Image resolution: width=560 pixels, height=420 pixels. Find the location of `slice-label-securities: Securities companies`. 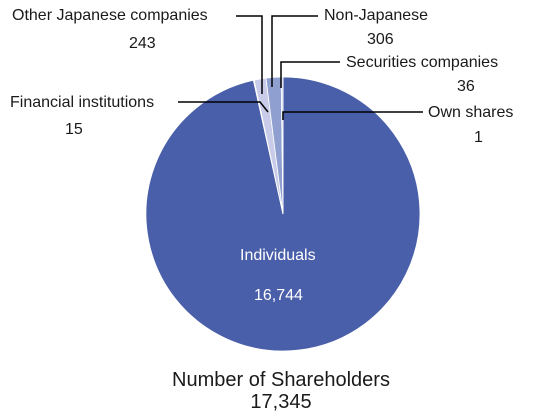

slice-label-securities: Securities companies is located at coordinates (422, 62).